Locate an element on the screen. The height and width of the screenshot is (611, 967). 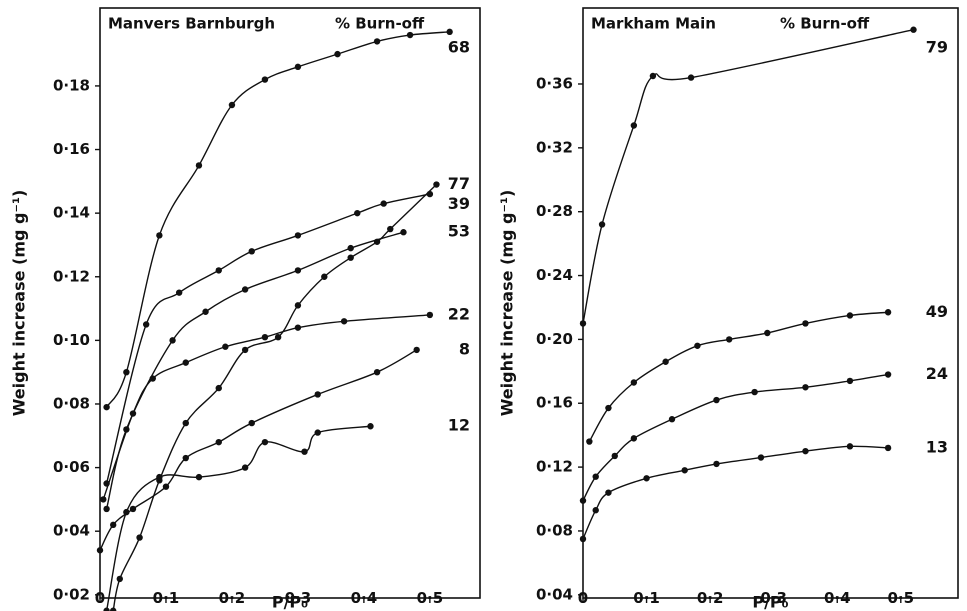
y-tick-label: 0·02 is located at coordinates (71, 594).